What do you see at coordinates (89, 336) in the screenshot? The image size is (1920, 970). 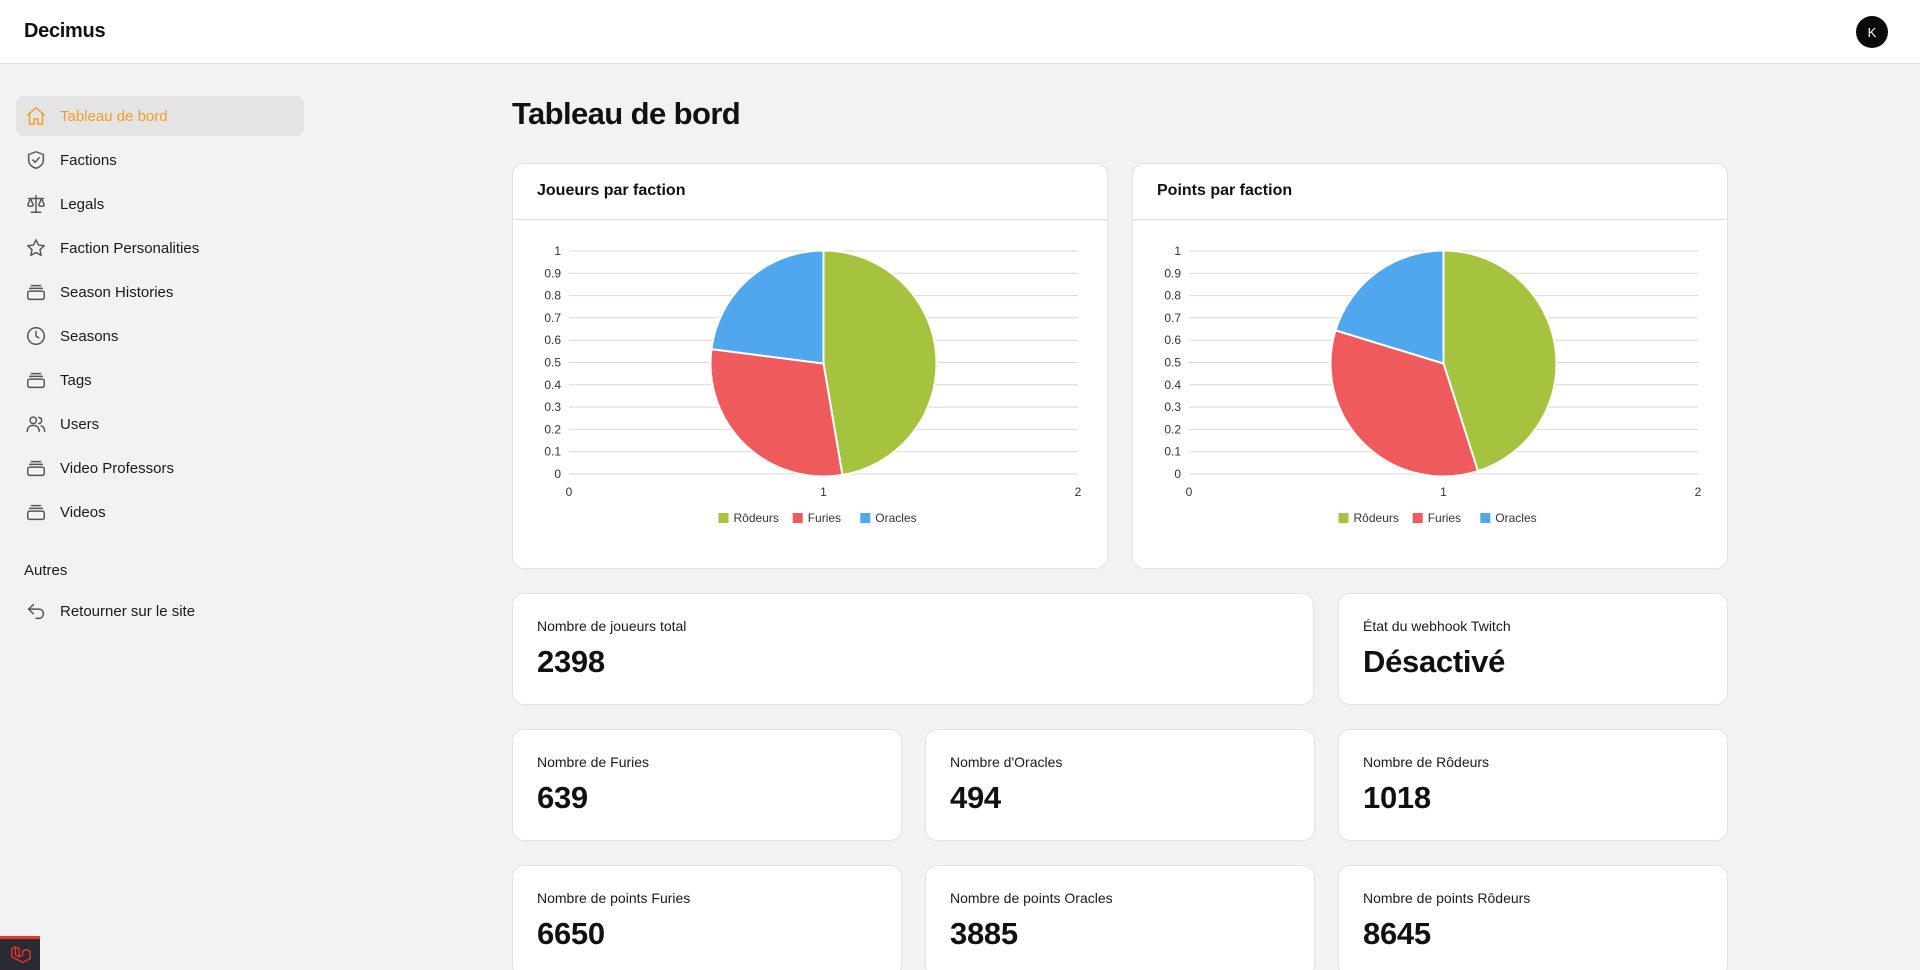 I see `sidebar-item-label: Seasons` at bounding box center [89, 336].